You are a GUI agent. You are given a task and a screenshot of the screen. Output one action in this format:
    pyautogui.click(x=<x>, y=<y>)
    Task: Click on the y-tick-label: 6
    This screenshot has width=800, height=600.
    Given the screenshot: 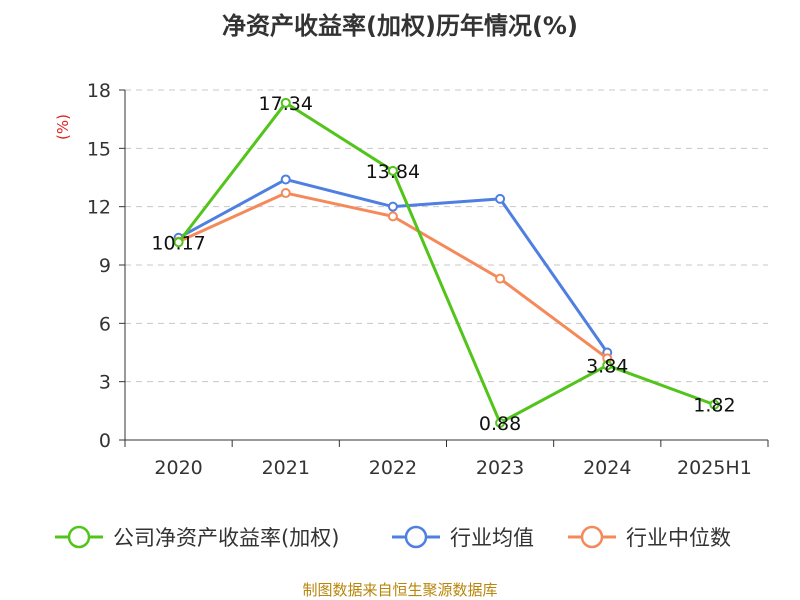 What is the action you would take?
    pyautogui.click(x=105, y=324)
    